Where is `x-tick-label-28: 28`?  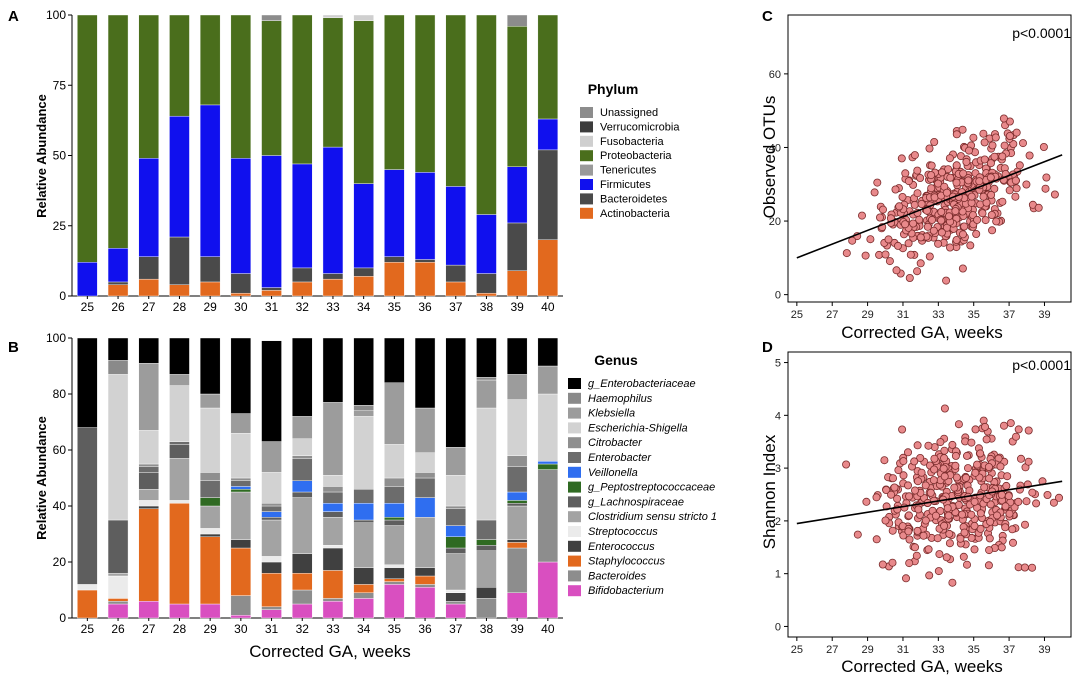 x-tick-label-28: 28 is located at coordinates (180, 629).